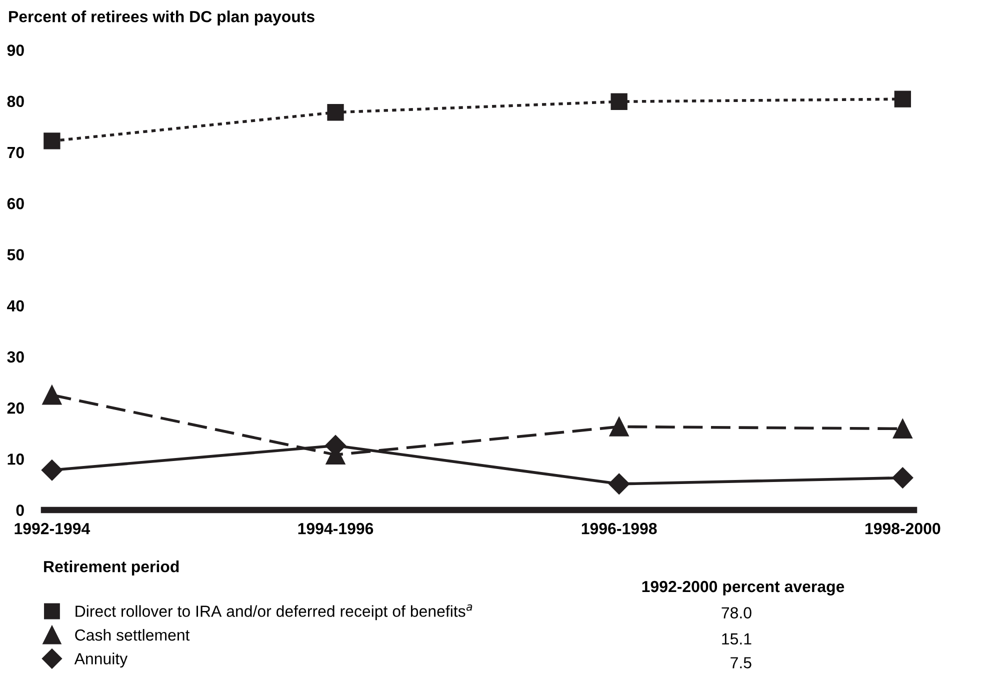 The image size is (982, 681). What do you see at coordinates (619, 528) in the screenshot?
I see `x-tick-label: 1996-1998` at bounding box center [619, 528].